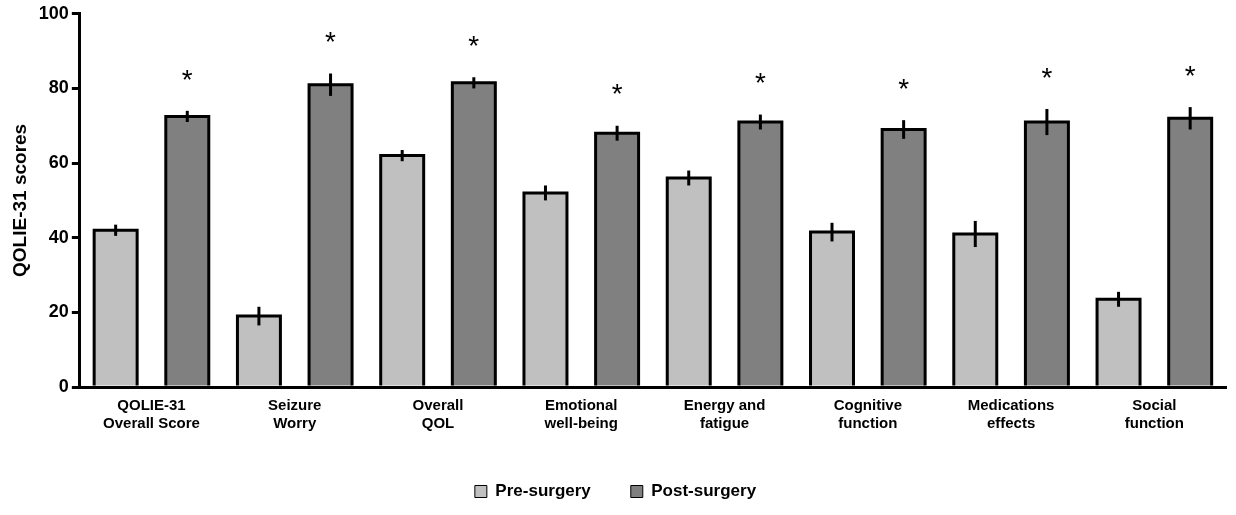 This screenshot has width=1236, height=515. I want to click on y-tick-label: 40, so click(58, 236).